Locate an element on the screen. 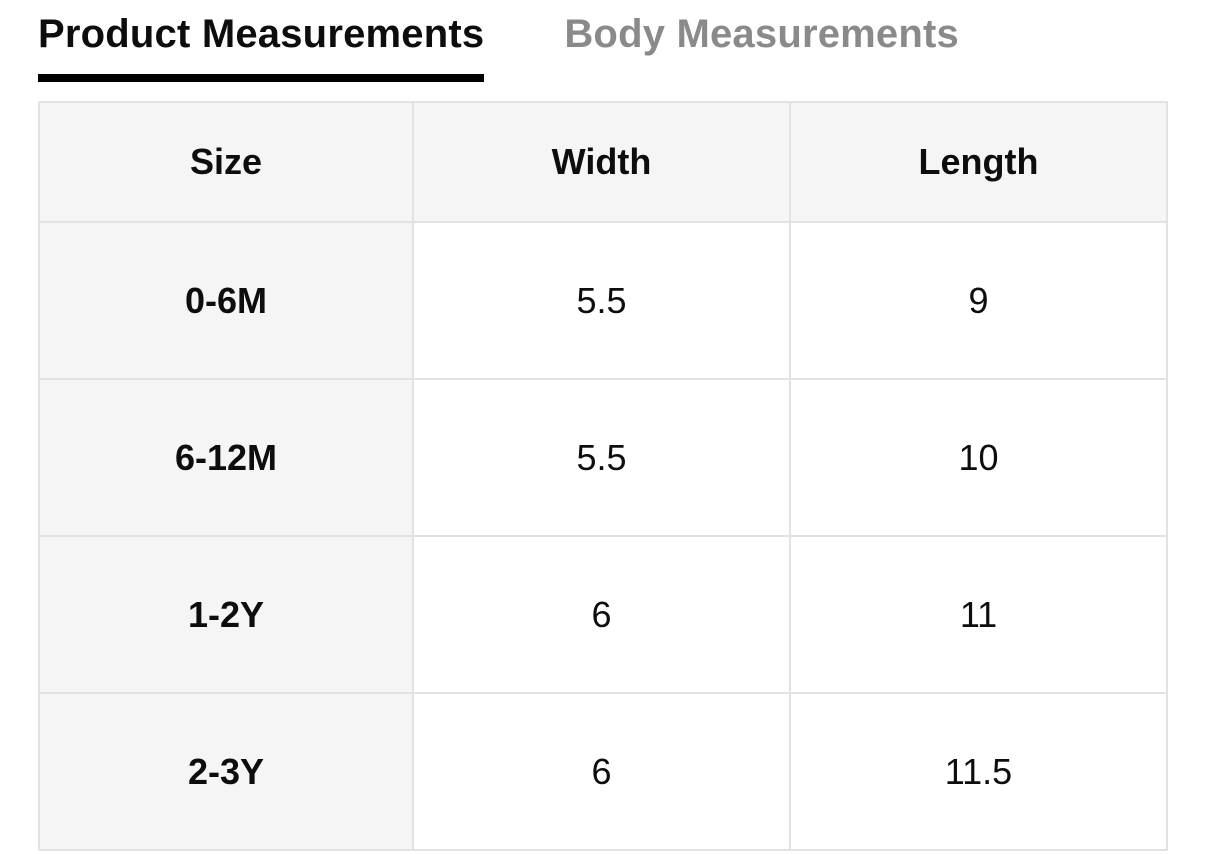  length-cell: 9 is located at coordinates (978, 300).